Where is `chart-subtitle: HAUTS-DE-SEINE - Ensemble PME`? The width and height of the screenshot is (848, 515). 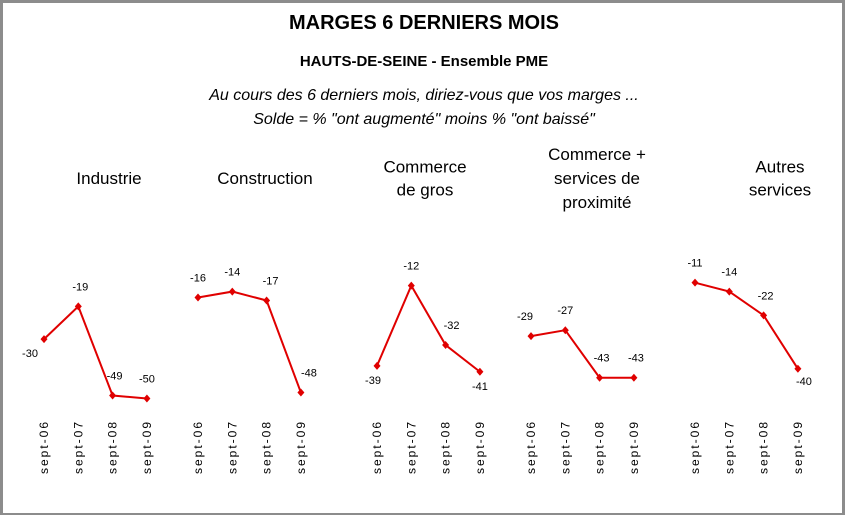
chart-subtitle: HAUTS-DE-SEINE - Ensemble PME is located at coordinates (424, 61).